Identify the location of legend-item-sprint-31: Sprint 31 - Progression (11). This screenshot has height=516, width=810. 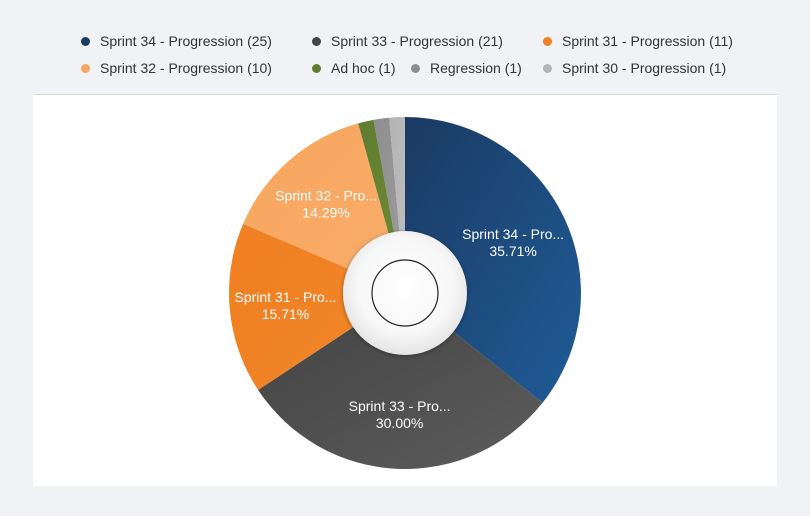
(638, 41).